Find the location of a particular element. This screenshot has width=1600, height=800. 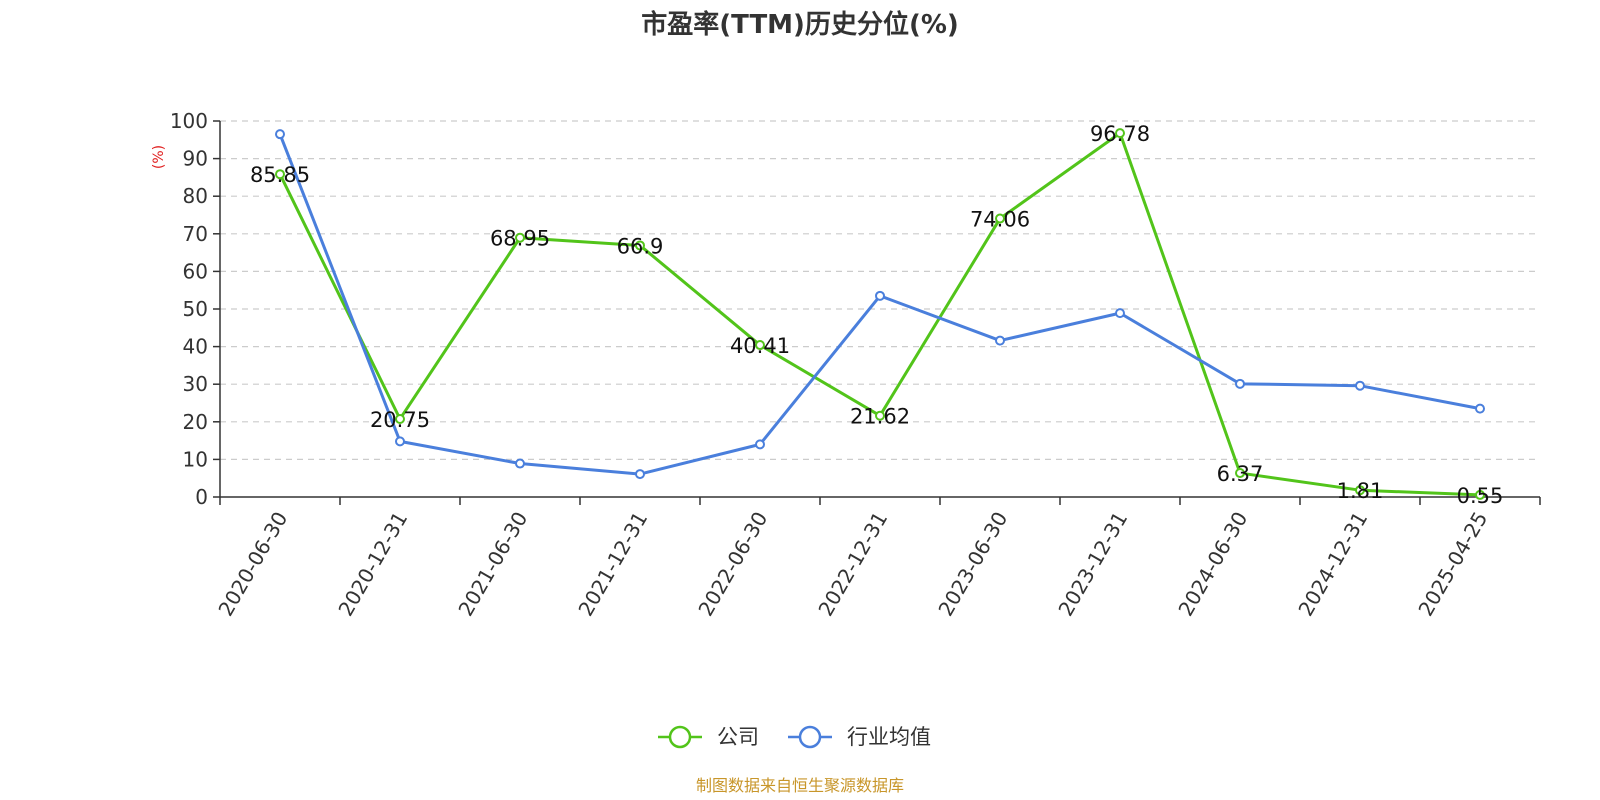

chart-title: 市盈率(TTM)历史分位(%) is located at coordinates (800, 24).